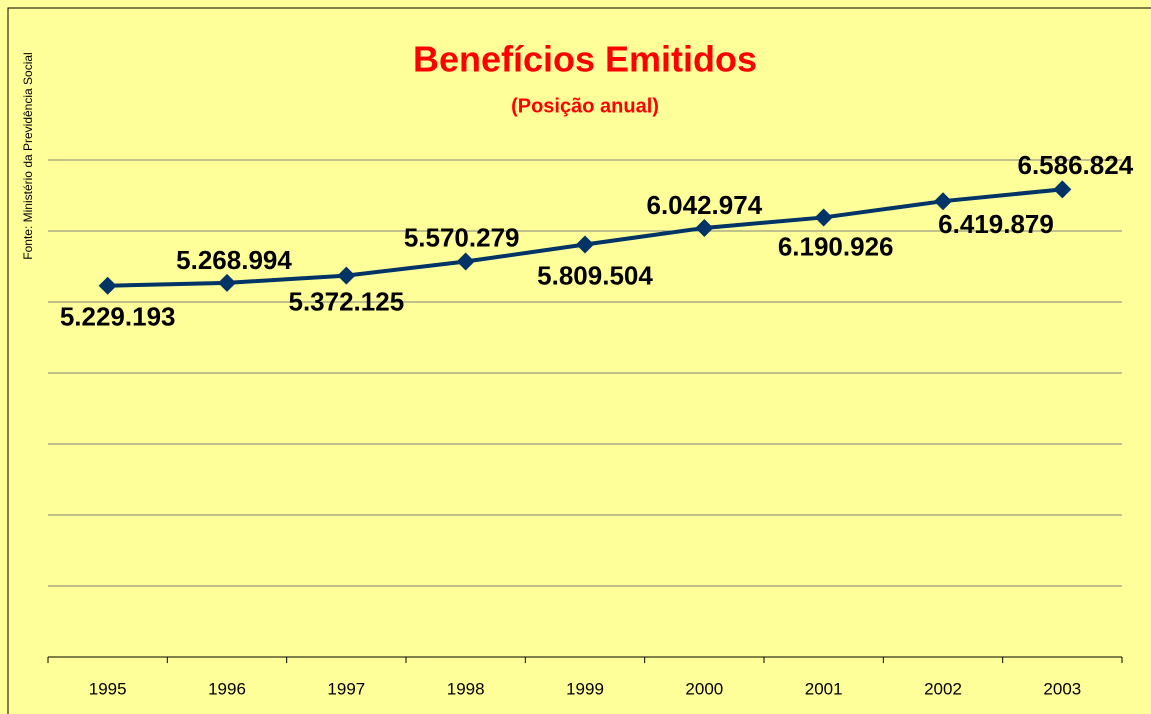 This screenshot has height=714, width=1151. What do you see at coordinates (824, 688) in the screenshot?
I see `x-tick-label: 2001` at bounding box center [824, 688].